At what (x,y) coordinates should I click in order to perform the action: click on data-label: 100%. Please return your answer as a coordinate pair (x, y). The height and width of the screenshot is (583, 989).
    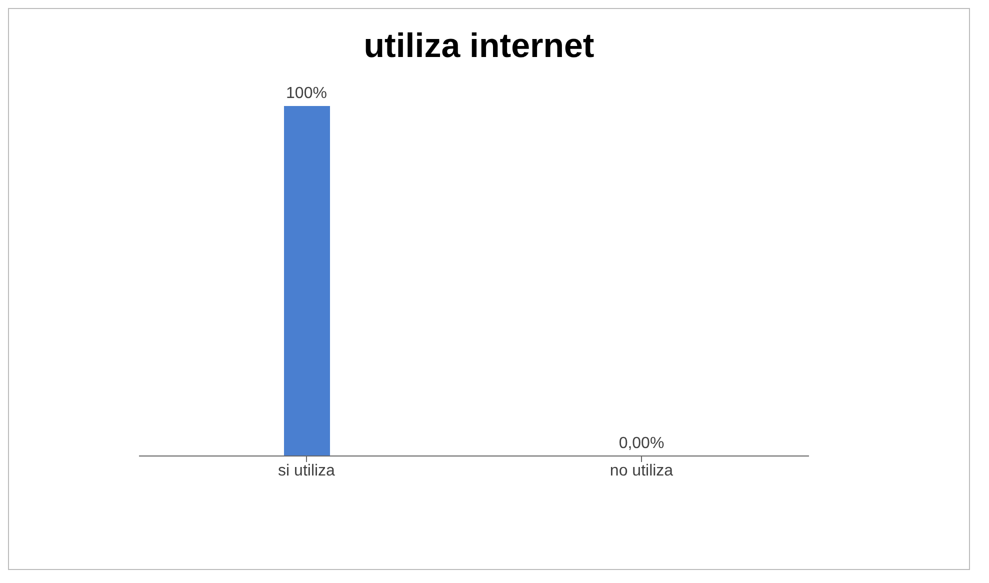
    Looking at the image, I should click on (306, 93).